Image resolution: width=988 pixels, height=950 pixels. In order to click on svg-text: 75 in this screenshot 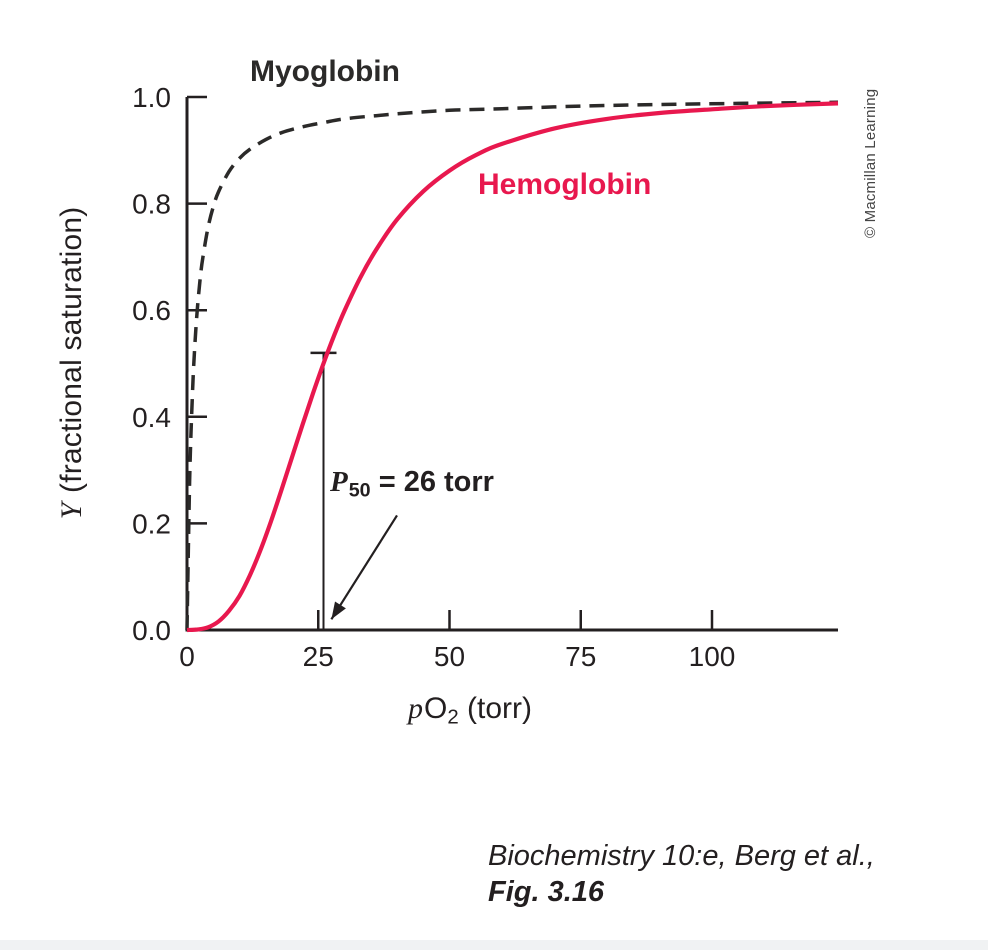, I will do `click(580, 656)`.